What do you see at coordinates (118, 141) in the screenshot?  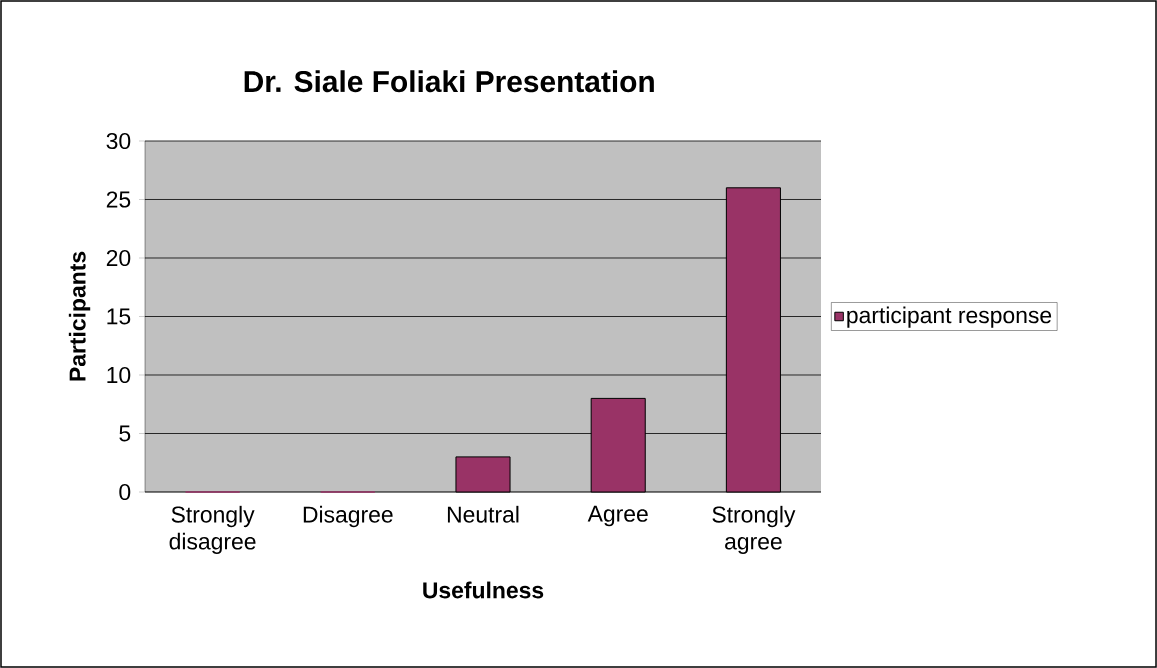 I see `y-tick-label: 30` at bounding box center [118, 141].